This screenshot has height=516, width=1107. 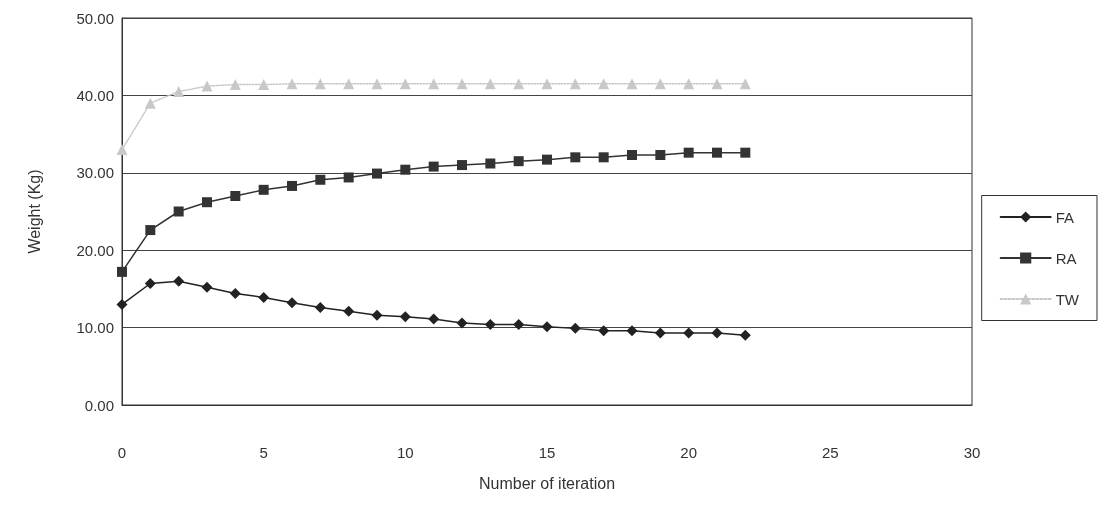 I want to click on x-tick-label: 10, so click(x=405, y=452).